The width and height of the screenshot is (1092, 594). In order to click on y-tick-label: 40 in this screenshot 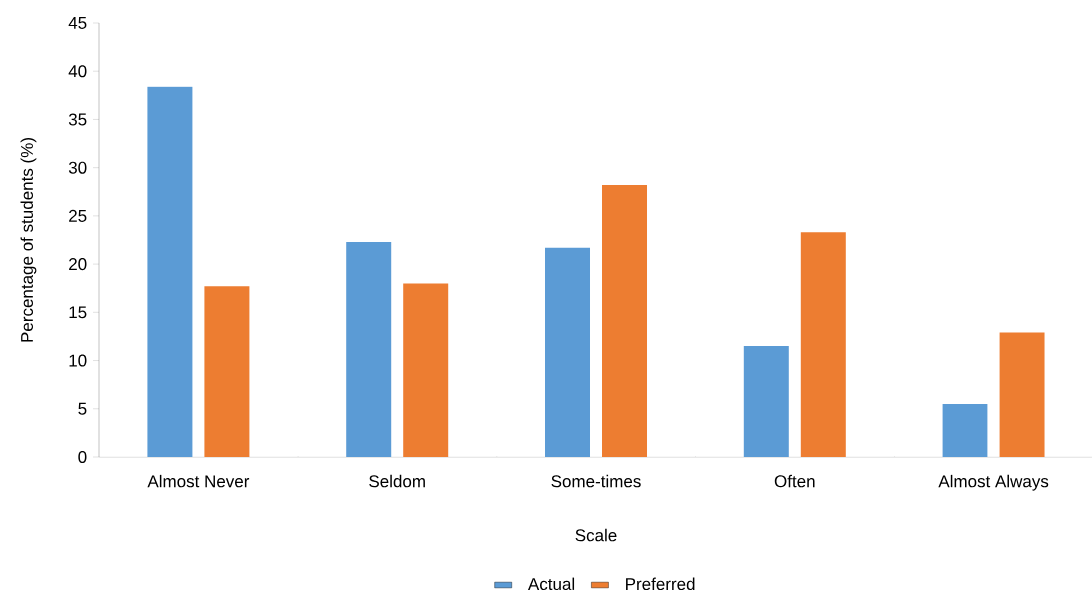, I will do `click(77, 71)`.